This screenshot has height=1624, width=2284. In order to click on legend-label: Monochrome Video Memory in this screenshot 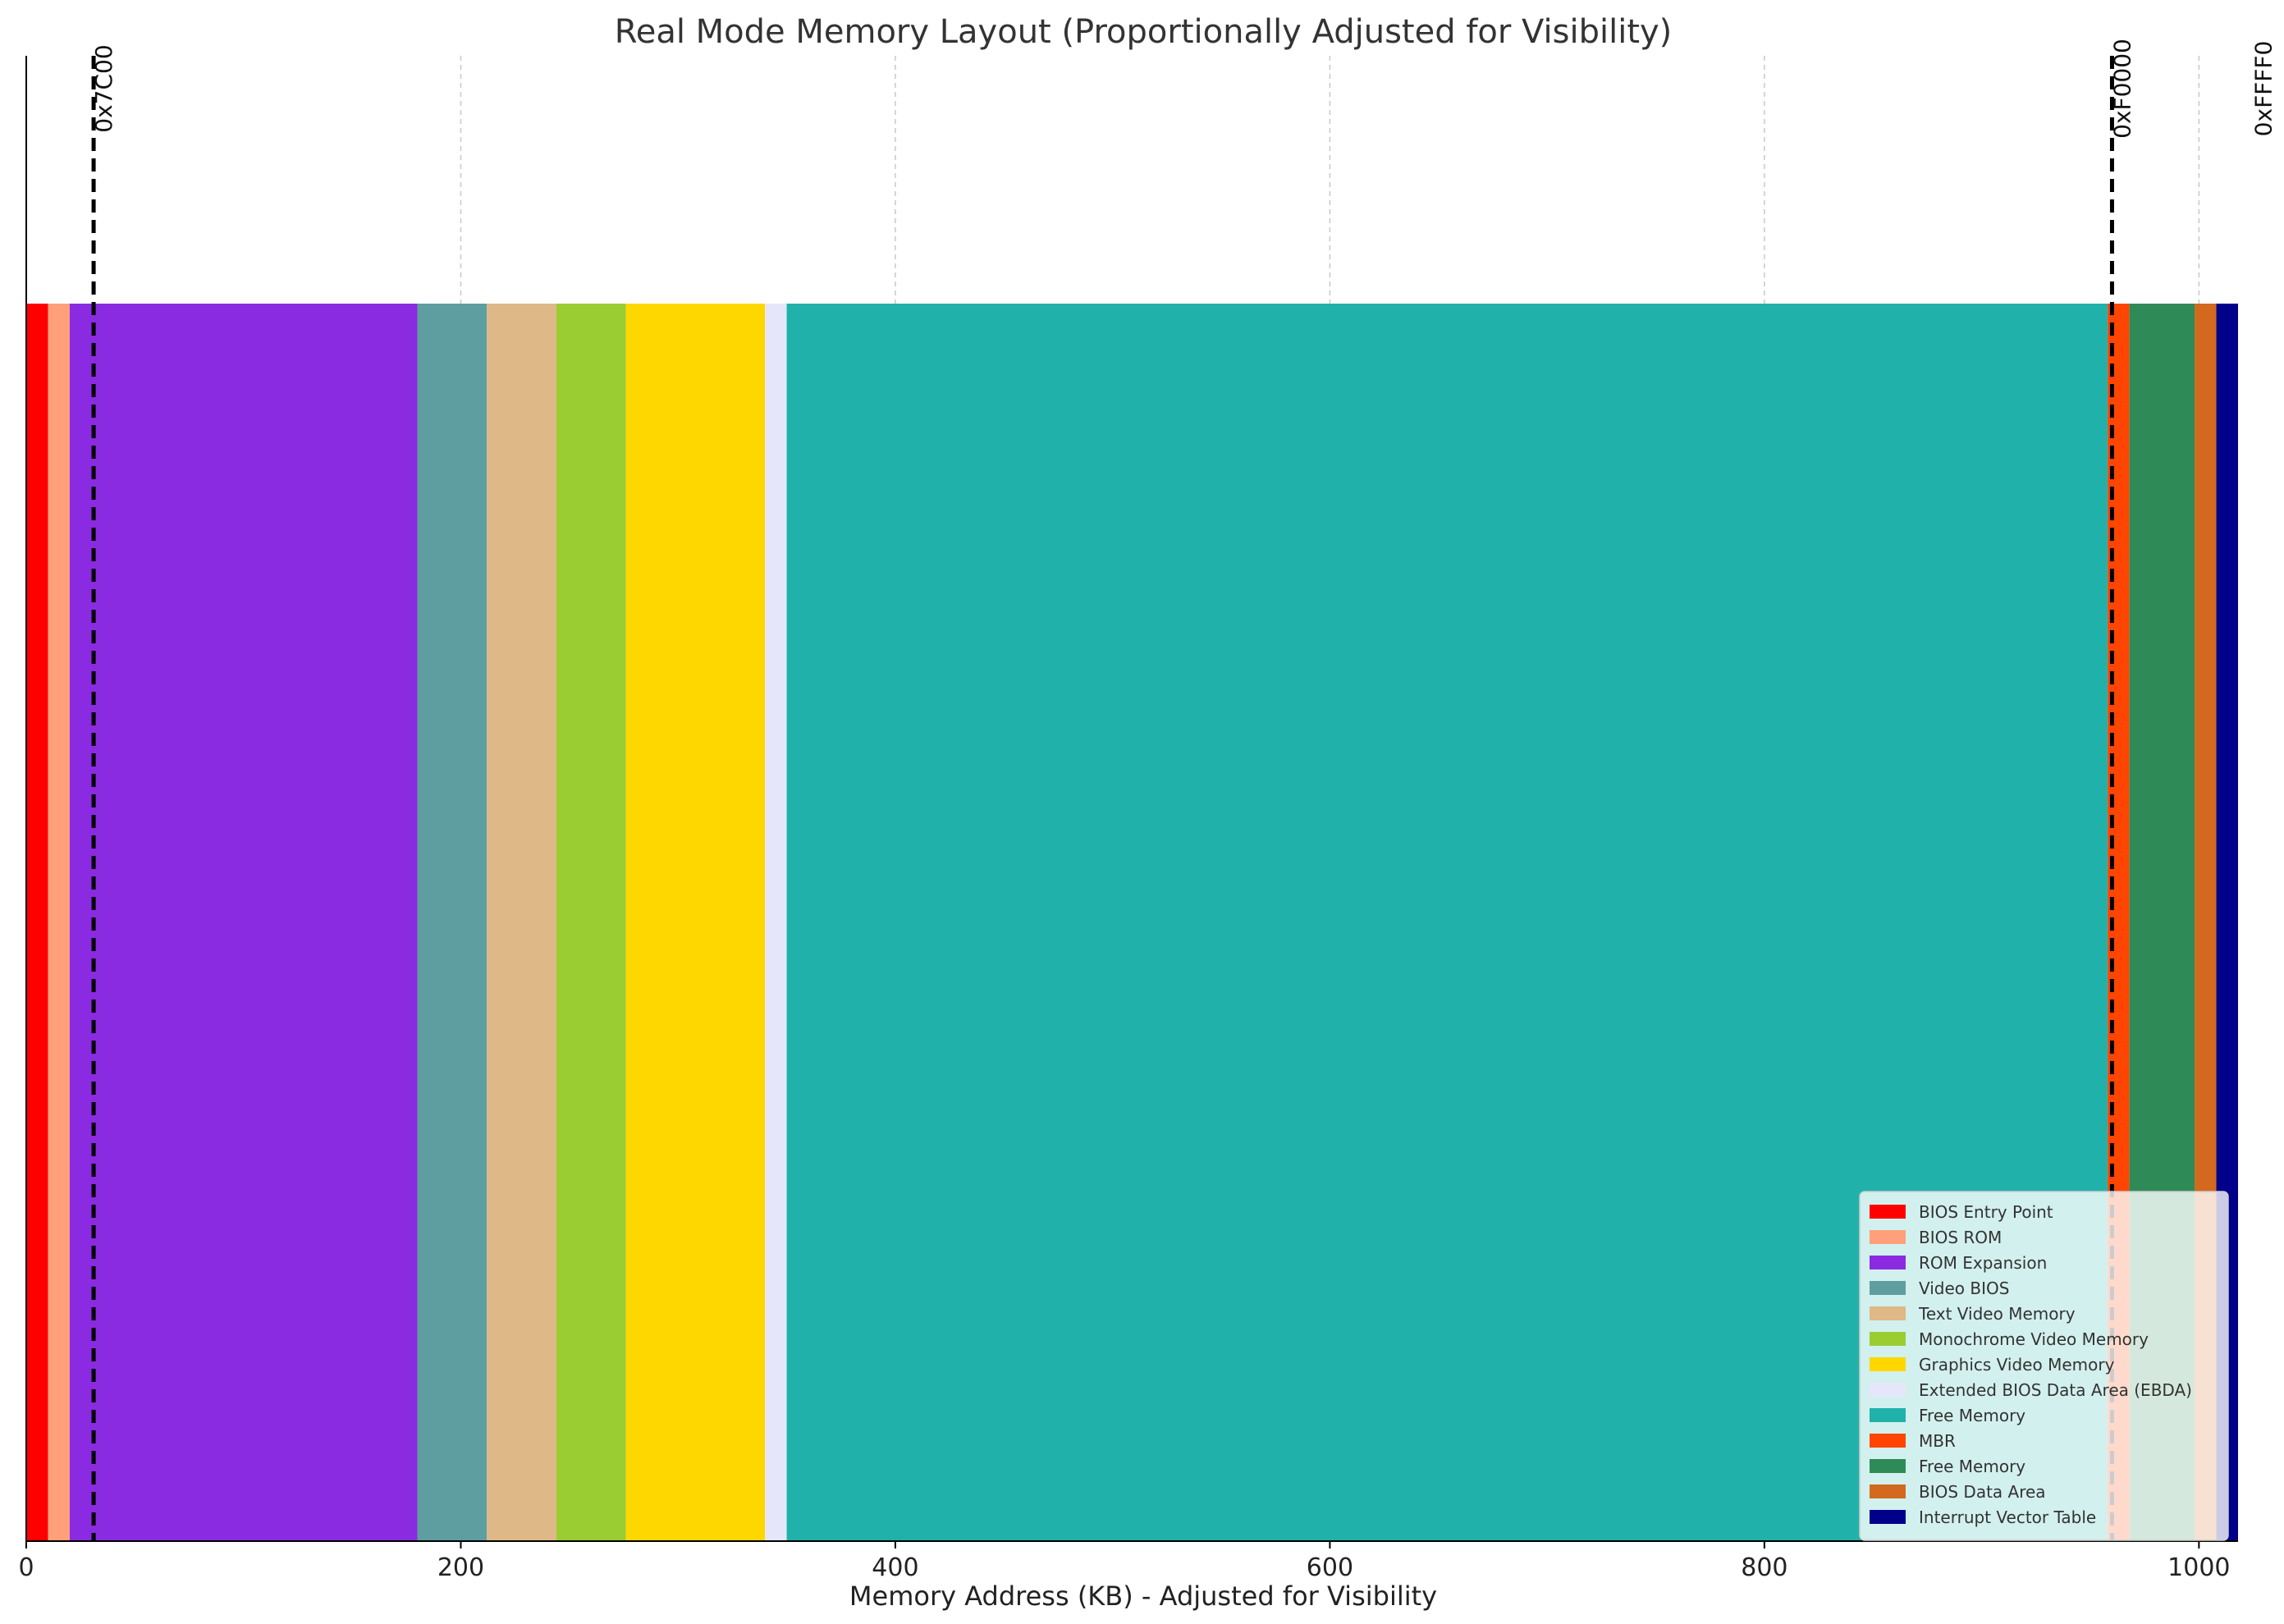, I will do `click(2034, 1339)`.